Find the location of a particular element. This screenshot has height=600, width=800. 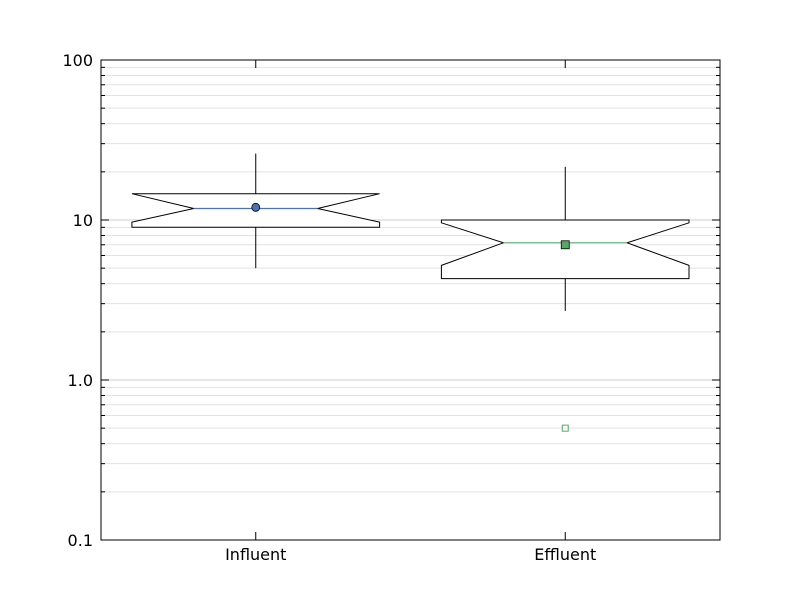

y-tick-label: 100 is located at coordinates (77, 60).